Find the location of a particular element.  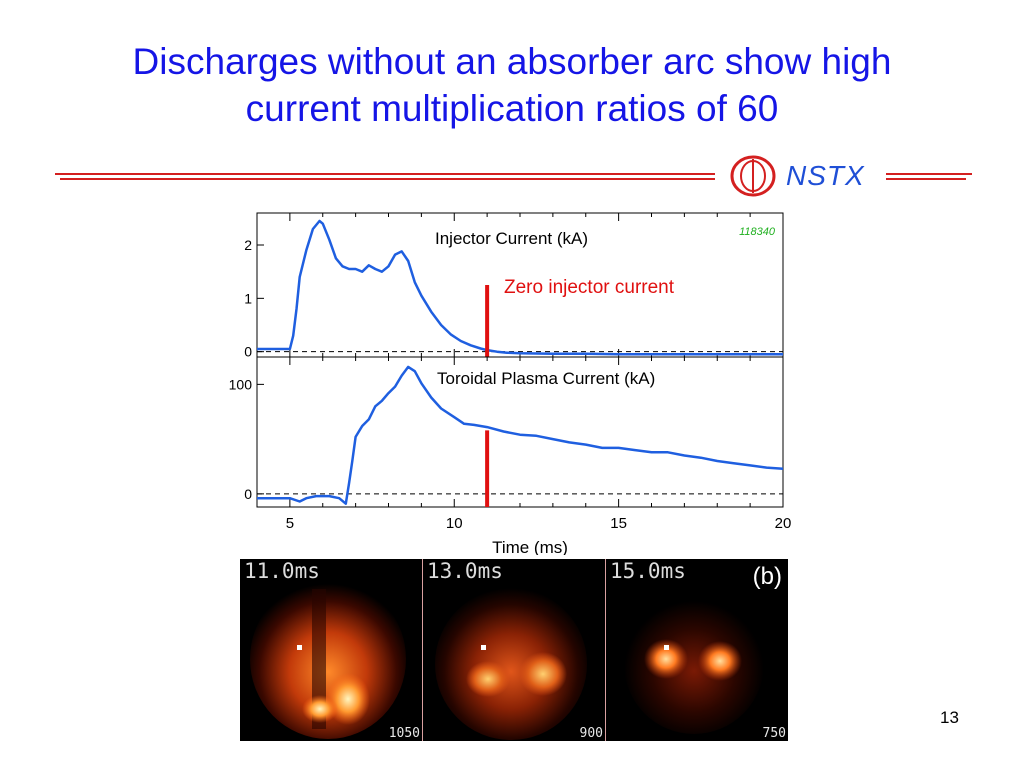

header-rule-right-bottom is located at coordinates (926, 179).